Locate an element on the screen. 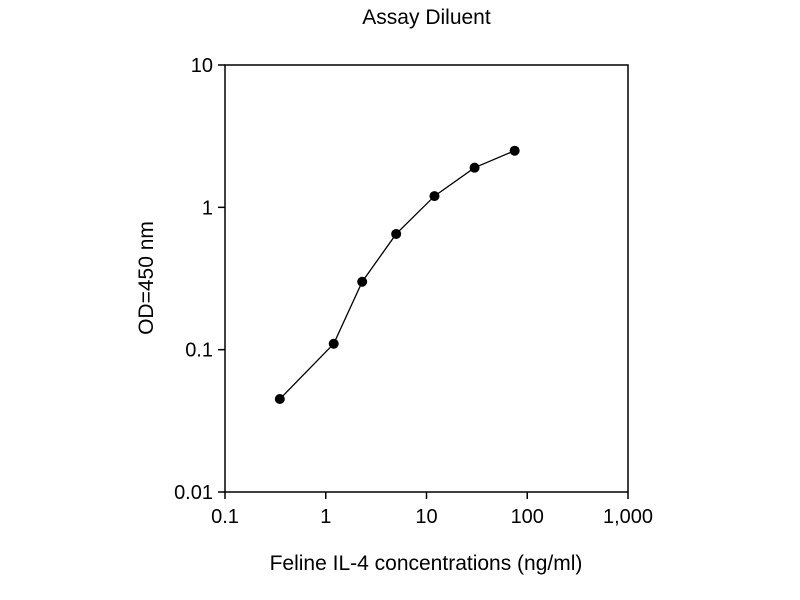  x-tick-label: 0.1 is located at coordinates (225, 517).